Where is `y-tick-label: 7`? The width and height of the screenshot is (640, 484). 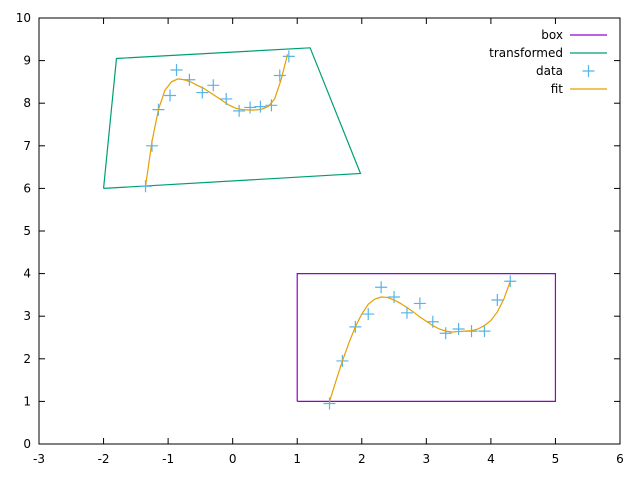
y-tick-label: 7 is located at coordinates (27, 146).